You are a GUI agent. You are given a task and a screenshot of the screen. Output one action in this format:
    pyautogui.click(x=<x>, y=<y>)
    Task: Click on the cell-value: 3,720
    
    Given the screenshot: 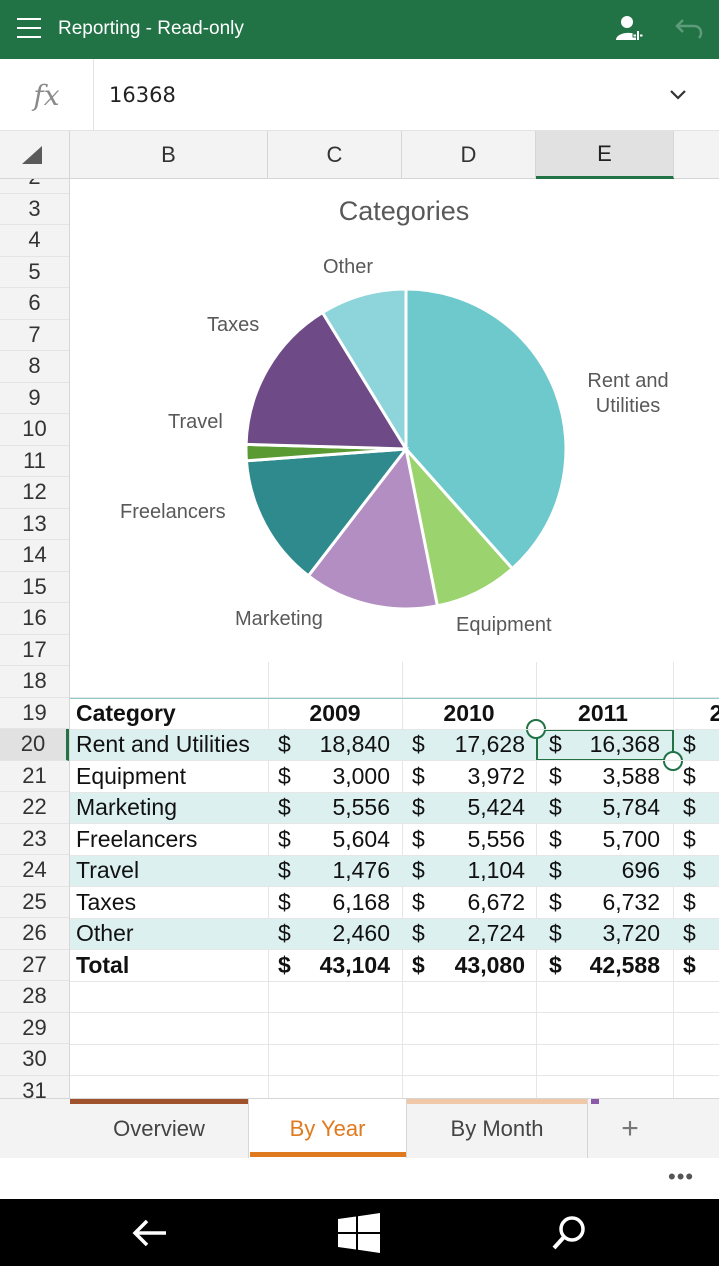 What is the action you would take?
    pyautogui.click(x=631, y=933)
    